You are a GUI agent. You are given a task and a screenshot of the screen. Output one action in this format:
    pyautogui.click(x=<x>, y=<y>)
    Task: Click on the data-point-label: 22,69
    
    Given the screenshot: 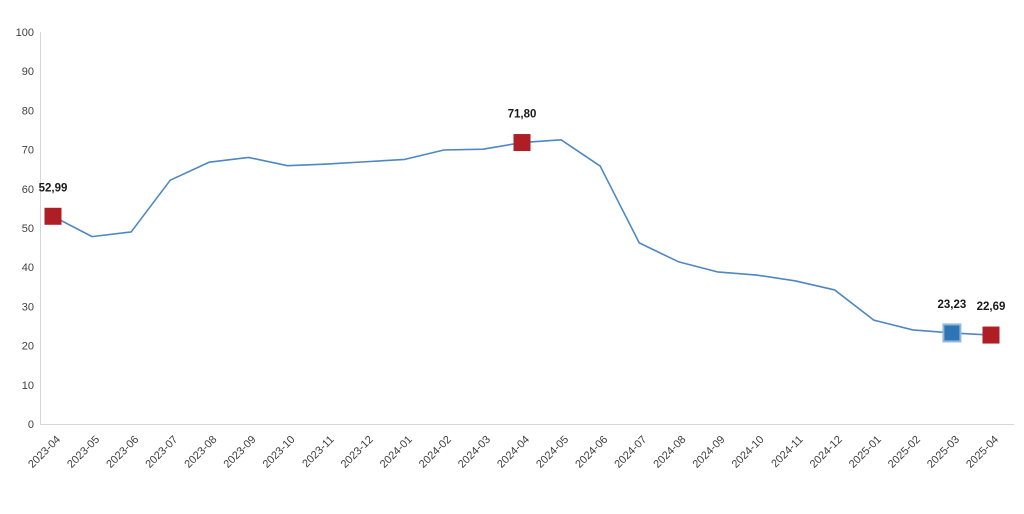 What is the action you would take?
    pyautogui.click(x=991, y=307)
    